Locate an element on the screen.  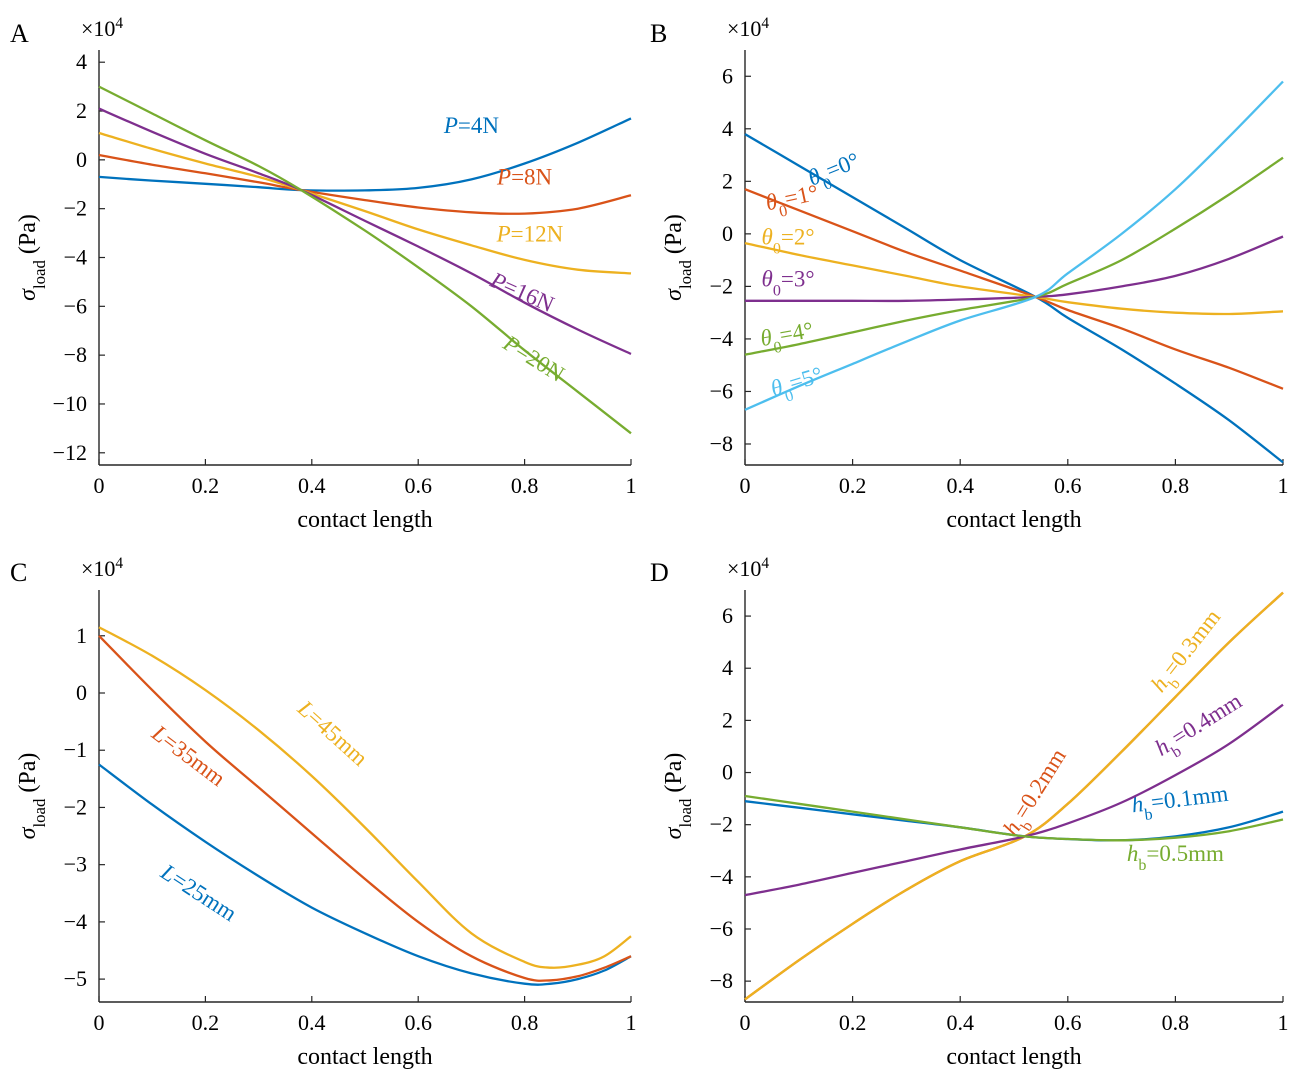
panel-letter: C is located at coordinates (18, 572).